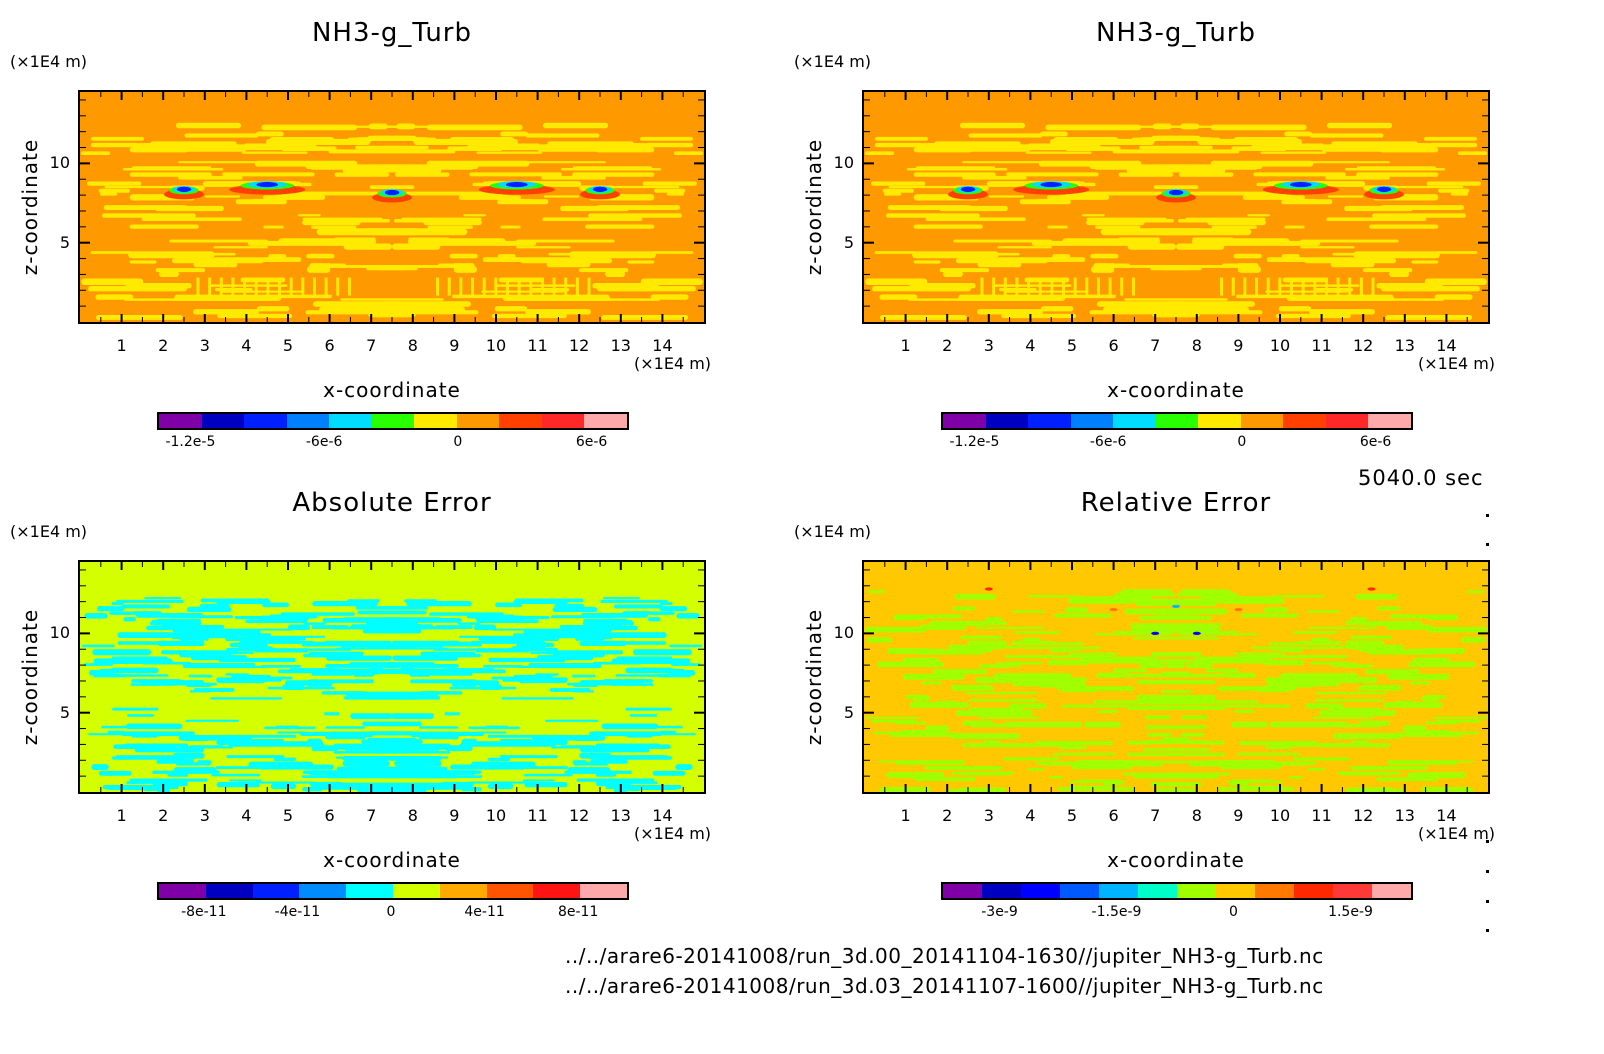  I want to click on y-tick-label: 5, so click(64, 242).